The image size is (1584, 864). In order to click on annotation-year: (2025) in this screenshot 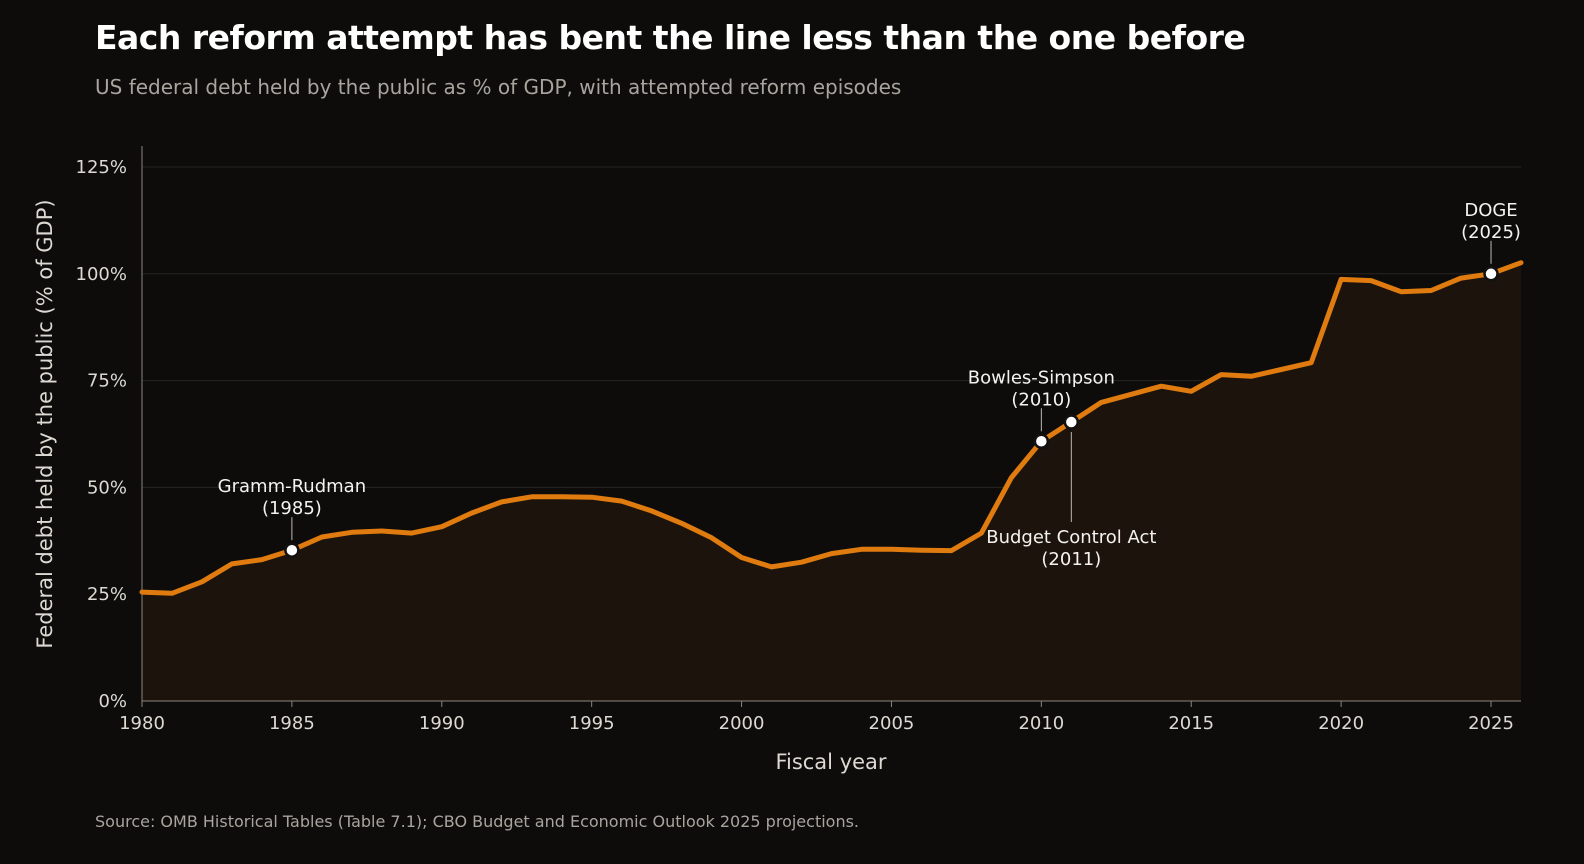, I will do `click(1491, 232)`.